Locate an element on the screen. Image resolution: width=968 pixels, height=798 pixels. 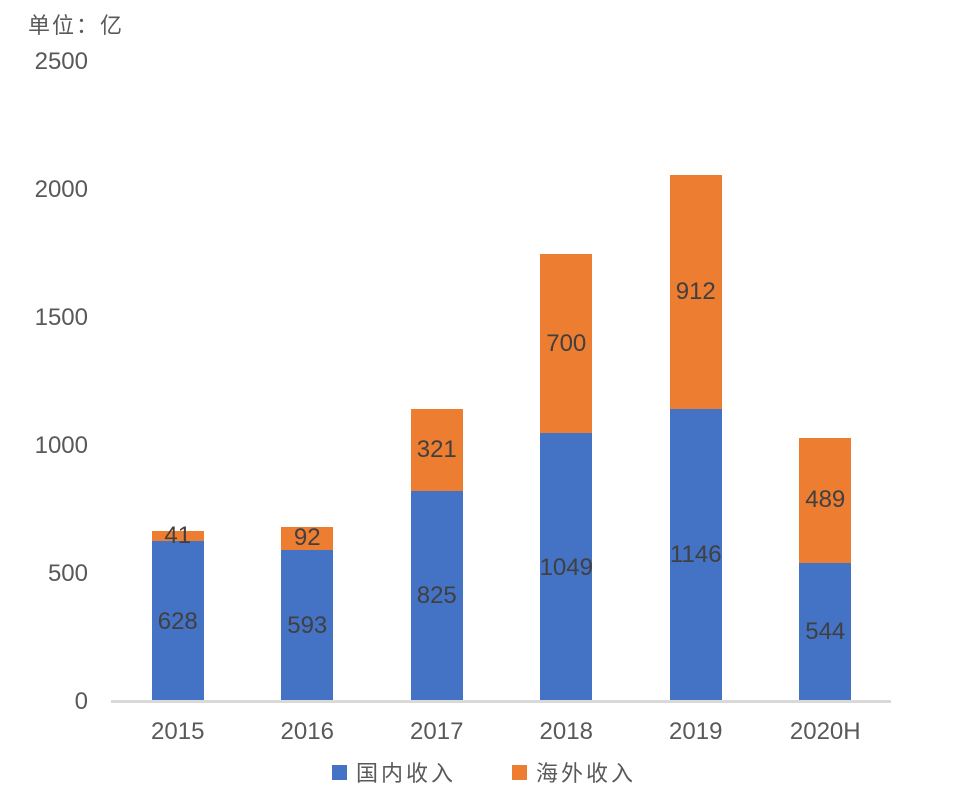
bar-segment: 912 is located at coordinates (695, 292).